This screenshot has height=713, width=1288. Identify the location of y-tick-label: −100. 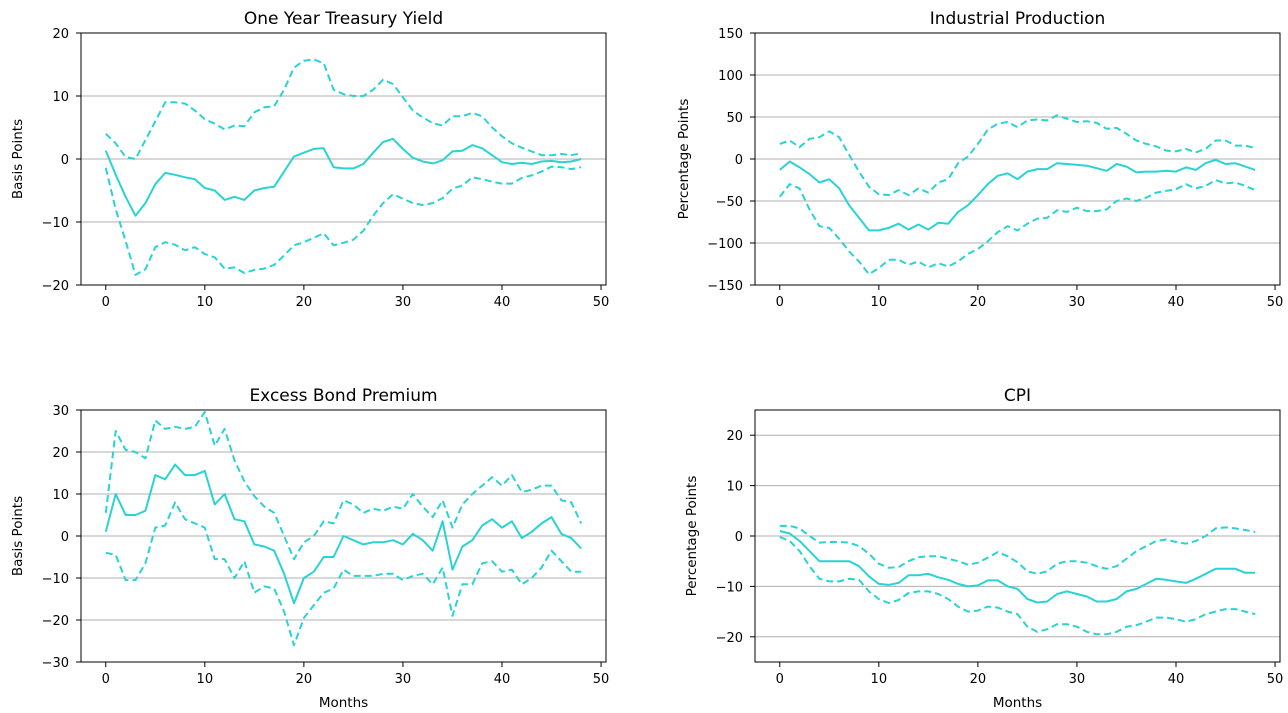
(725, 244).